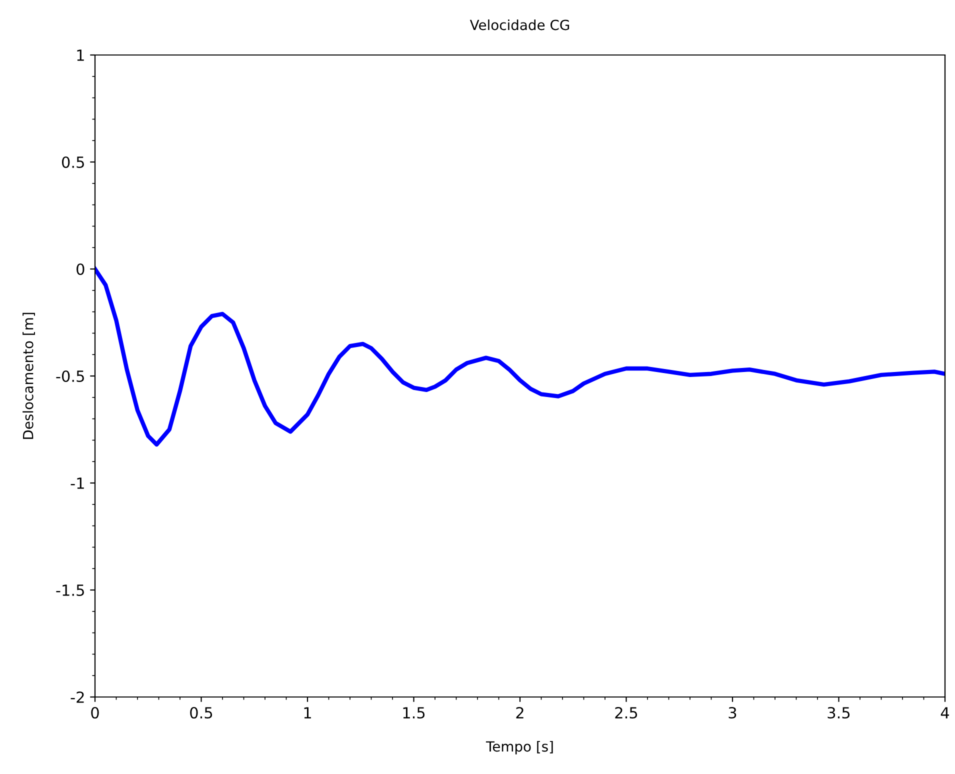 The image size is (955, 774). What do you see at coordinates (95, 712) in the screenshot?
I see `x-tick-label: 0` at bounding box center [95, 712].